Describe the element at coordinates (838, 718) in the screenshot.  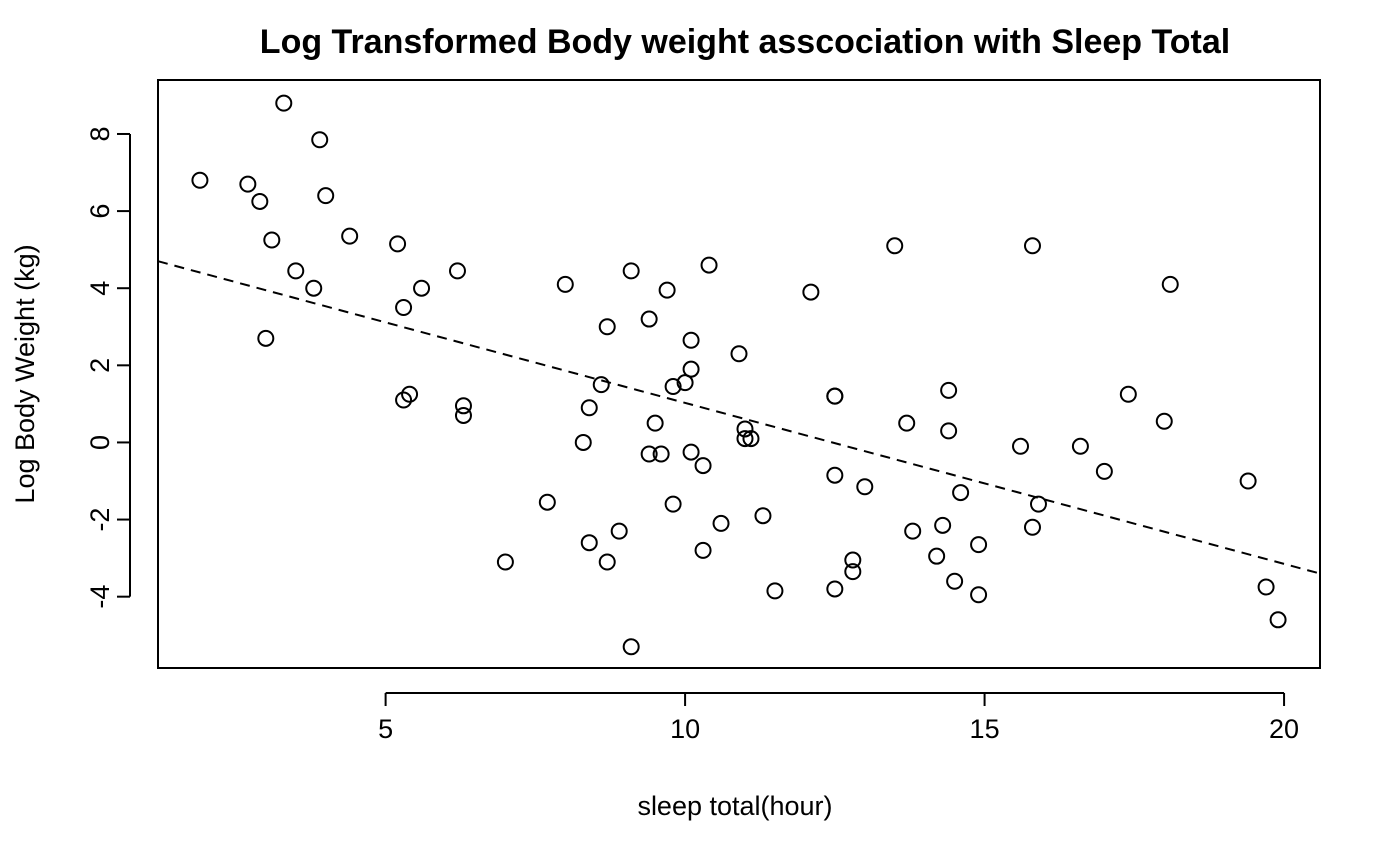
I see `x-axis: 5 10 15 20` at that location.